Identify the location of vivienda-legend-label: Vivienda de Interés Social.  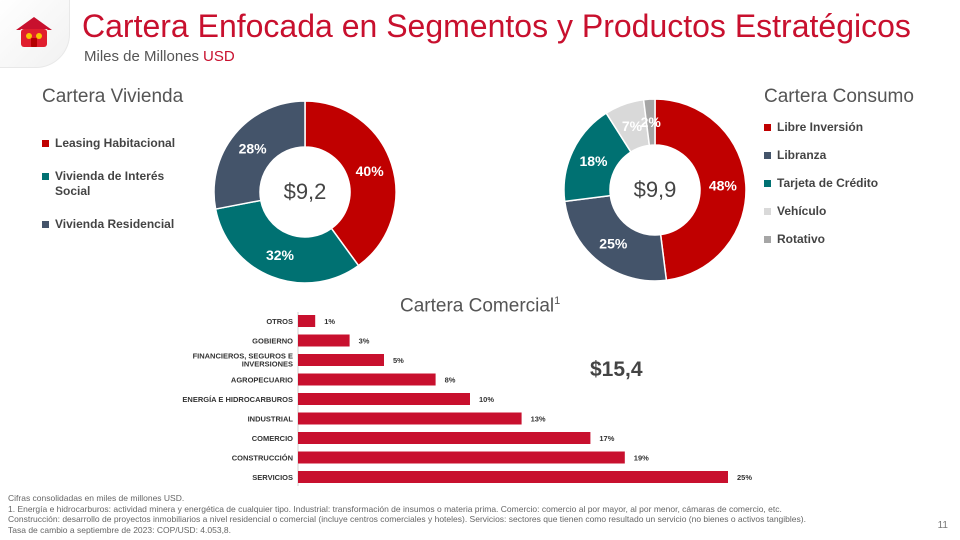
(110, 183).